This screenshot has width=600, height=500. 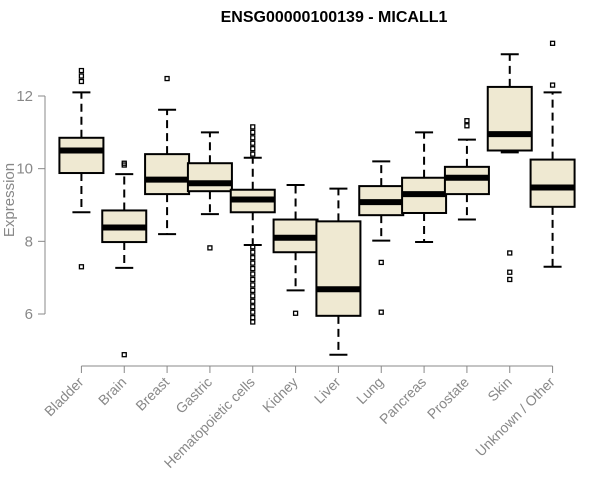 I want to click on box-group-bladder, so click(x=81, y=168).